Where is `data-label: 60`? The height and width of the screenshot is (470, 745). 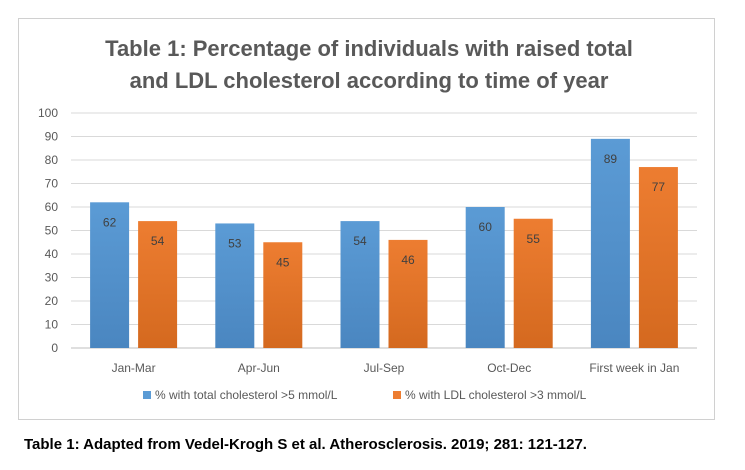 data-label: 60 is located at coordinates (486, 227).